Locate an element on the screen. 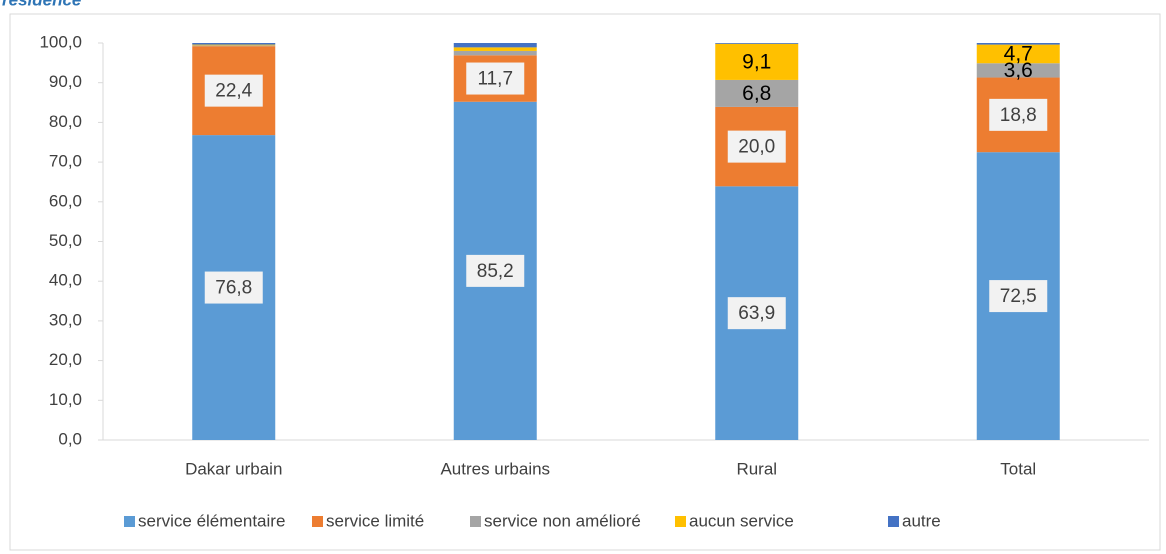 This screenshot has height=554, width=1166. data-label: 9,1 is located at coordinates (756, 61).